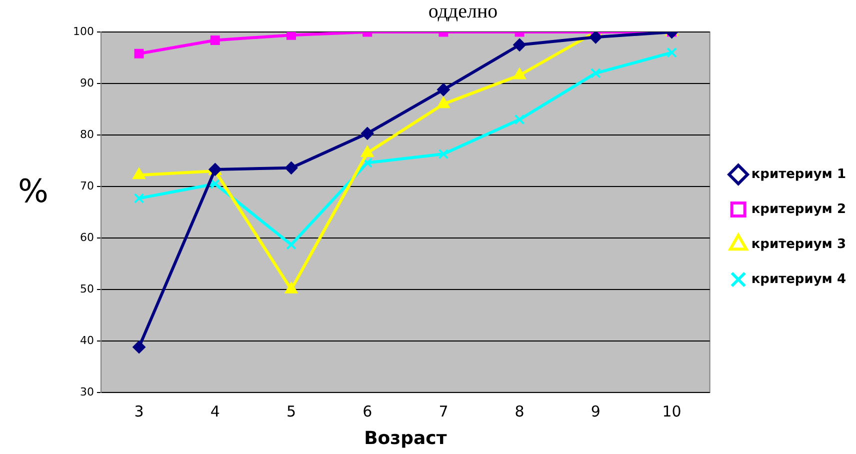 This screenshot has width=856, height=454. I want to click on y-tick-label: 50, so click(87, 289).